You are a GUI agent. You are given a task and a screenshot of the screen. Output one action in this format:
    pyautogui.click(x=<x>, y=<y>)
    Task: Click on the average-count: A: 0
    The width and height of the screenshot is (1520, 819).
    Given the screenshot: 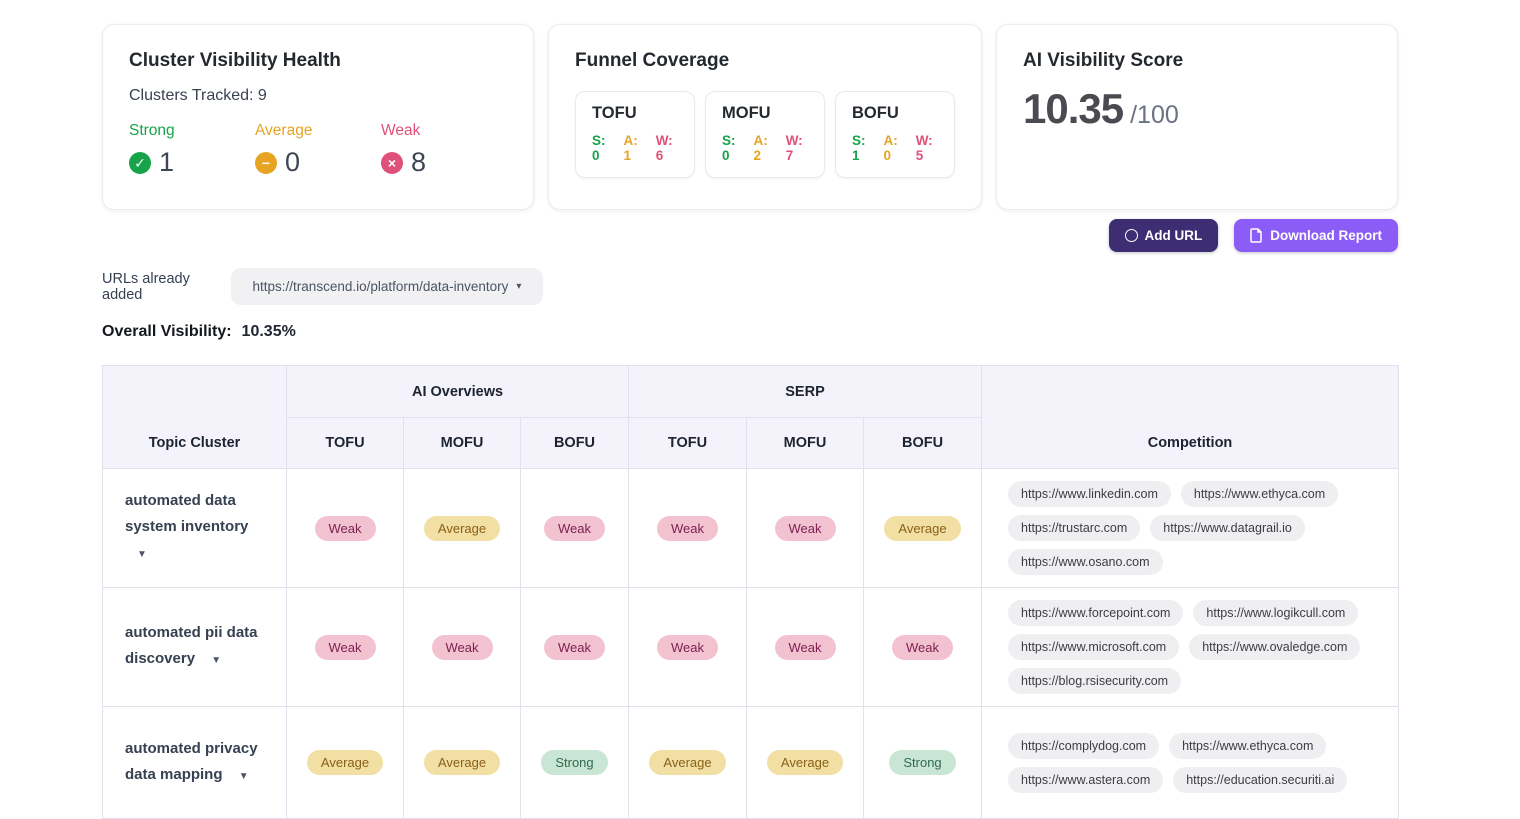 What is the action you would take?
    pyautogui.click(x=890, y=148)
    